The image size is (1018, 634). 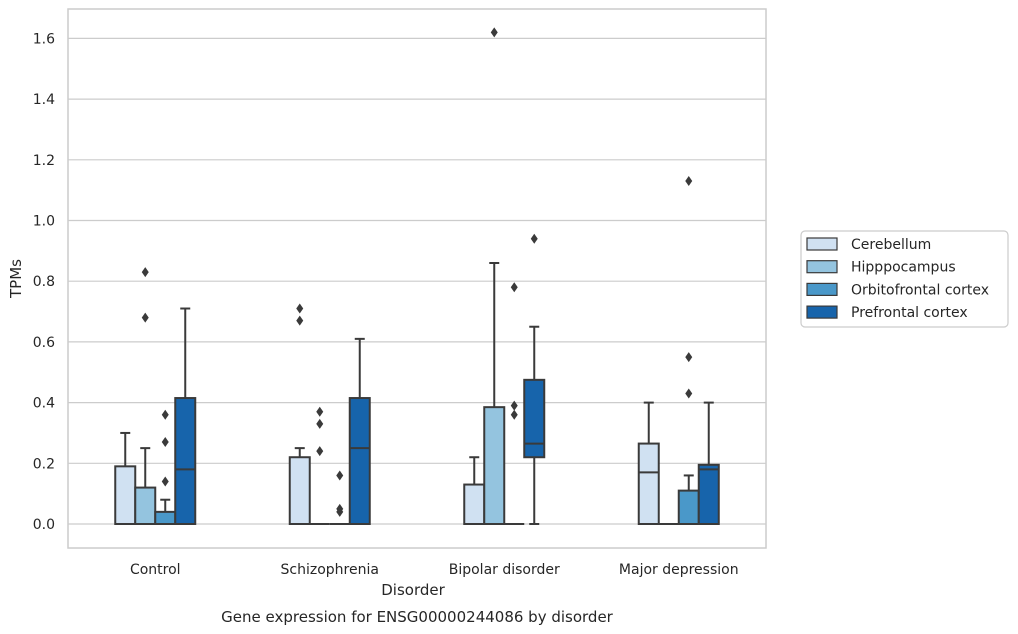 What do you see at coordinates (44, 222) in the screenshot?
I see `y-tick-label: 1.0` at bounding box center [44, 222].